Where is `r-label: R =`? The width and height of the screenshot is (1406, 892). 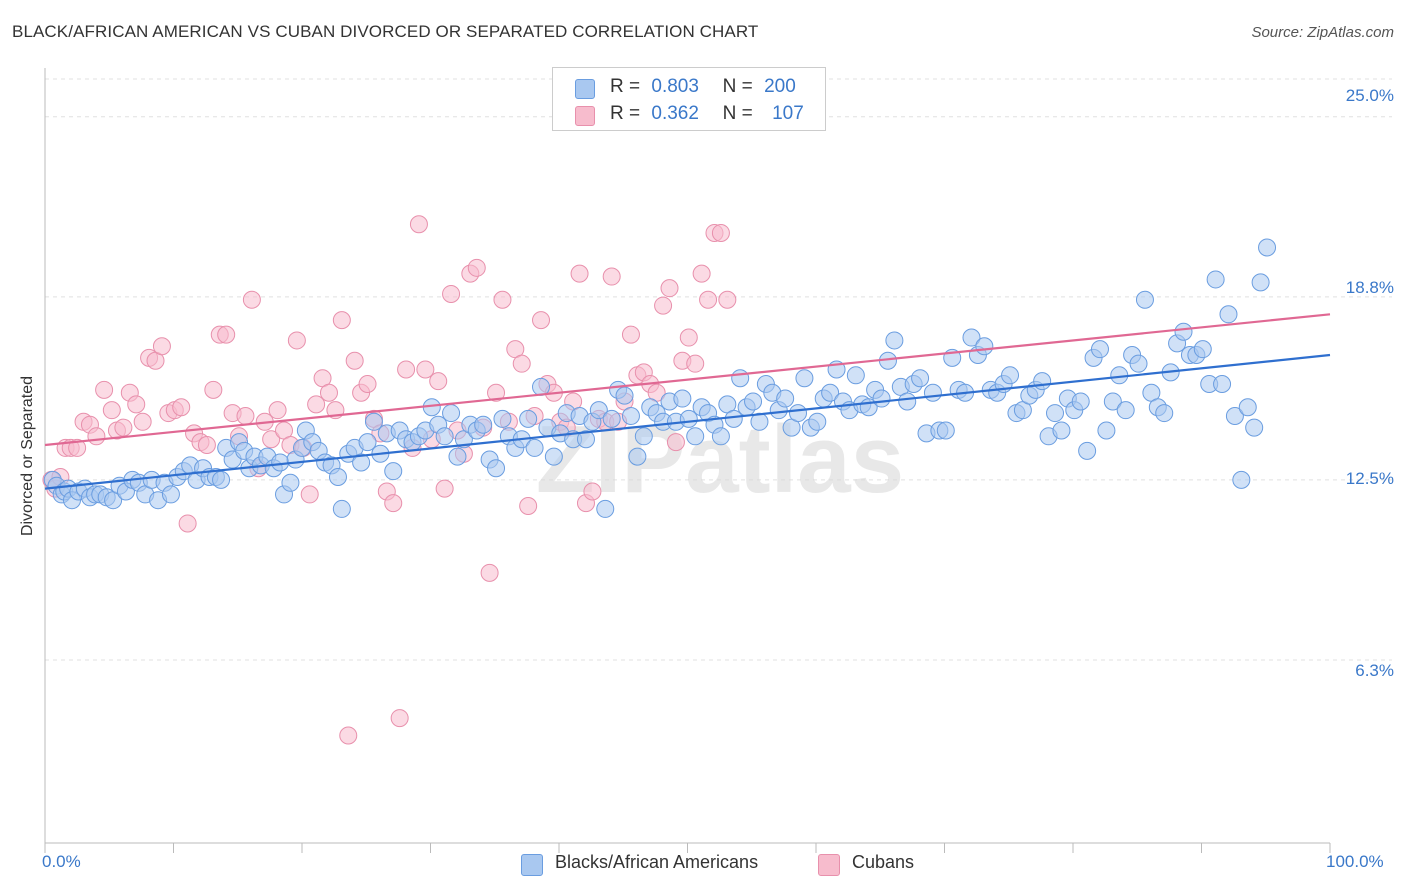 r-label: R = is located at coordinates (625, 113).